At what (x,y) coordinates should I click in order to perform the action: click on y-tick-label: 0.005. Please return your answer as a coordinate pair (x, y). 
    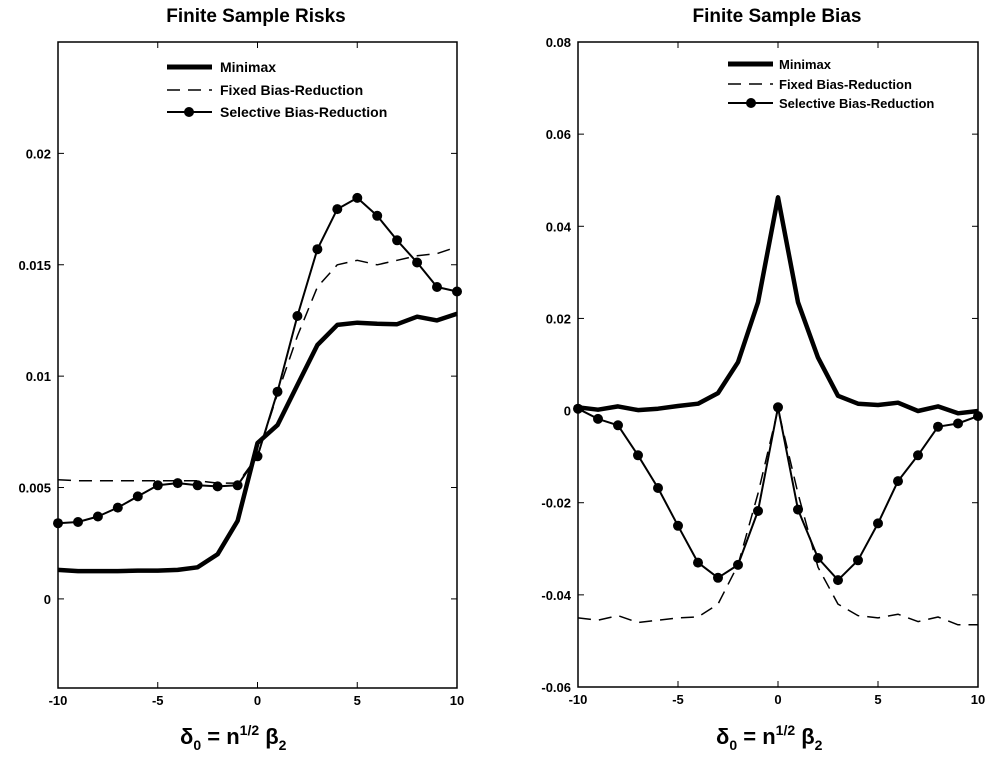
    Looking at the image, I should click on (34, 488).